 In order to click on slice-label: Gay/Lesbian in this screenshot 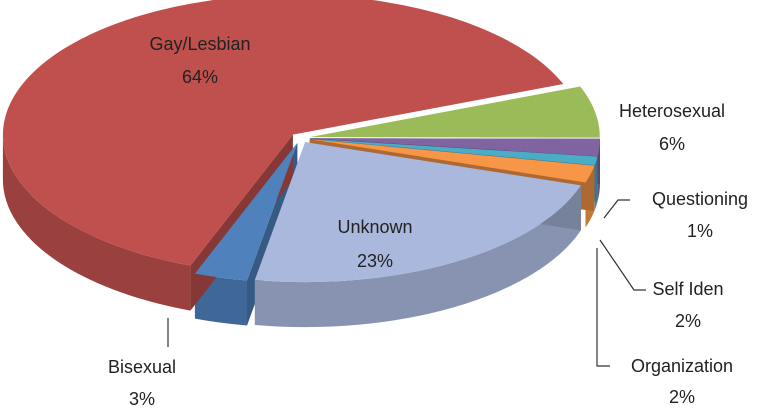, I will do `click(199, 44)`.